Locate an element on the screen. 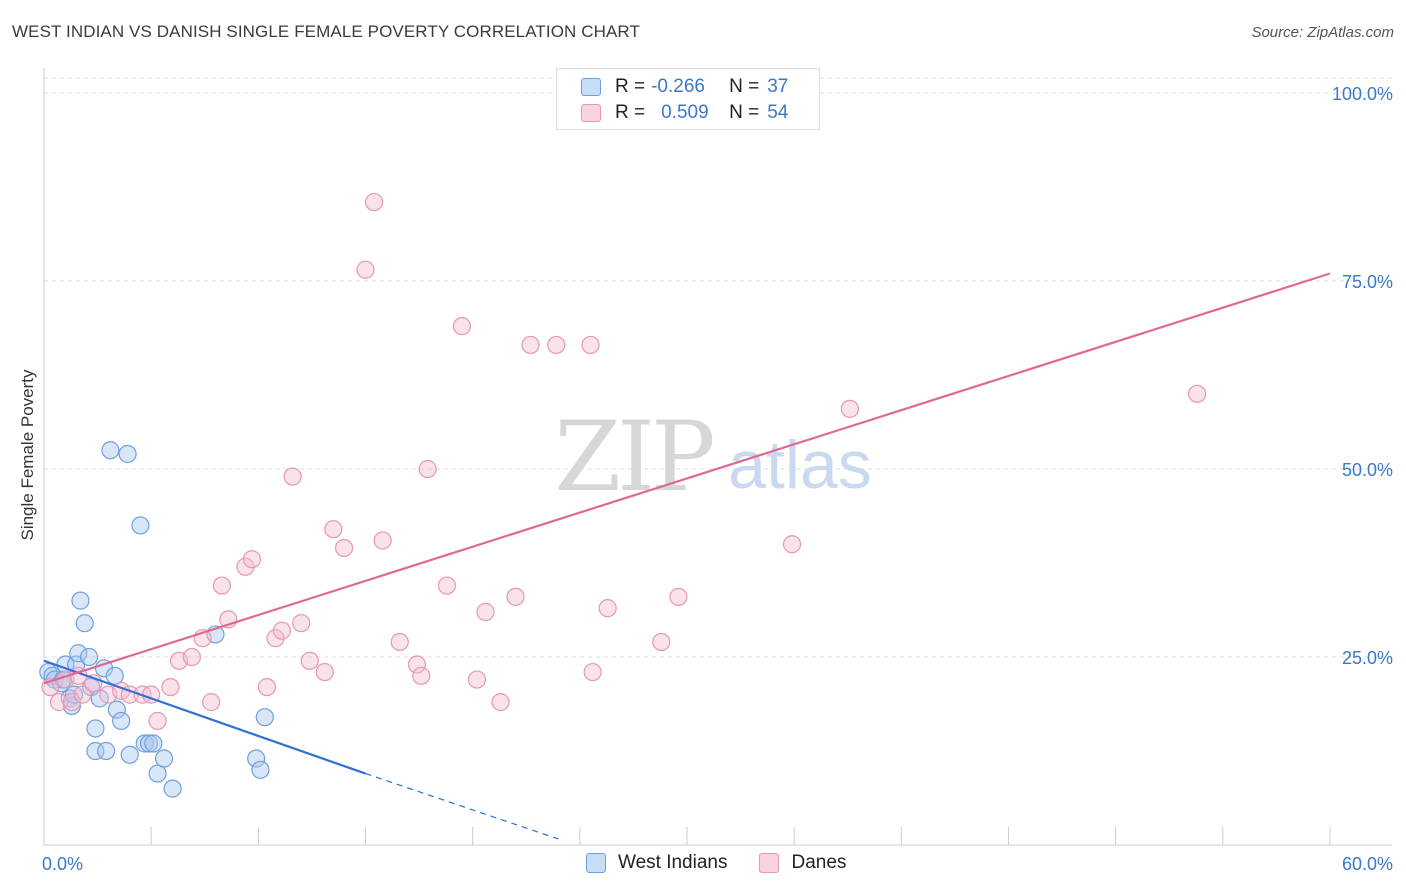  legend-item-west-indians: West Indians is located at coordinates (656, 863).